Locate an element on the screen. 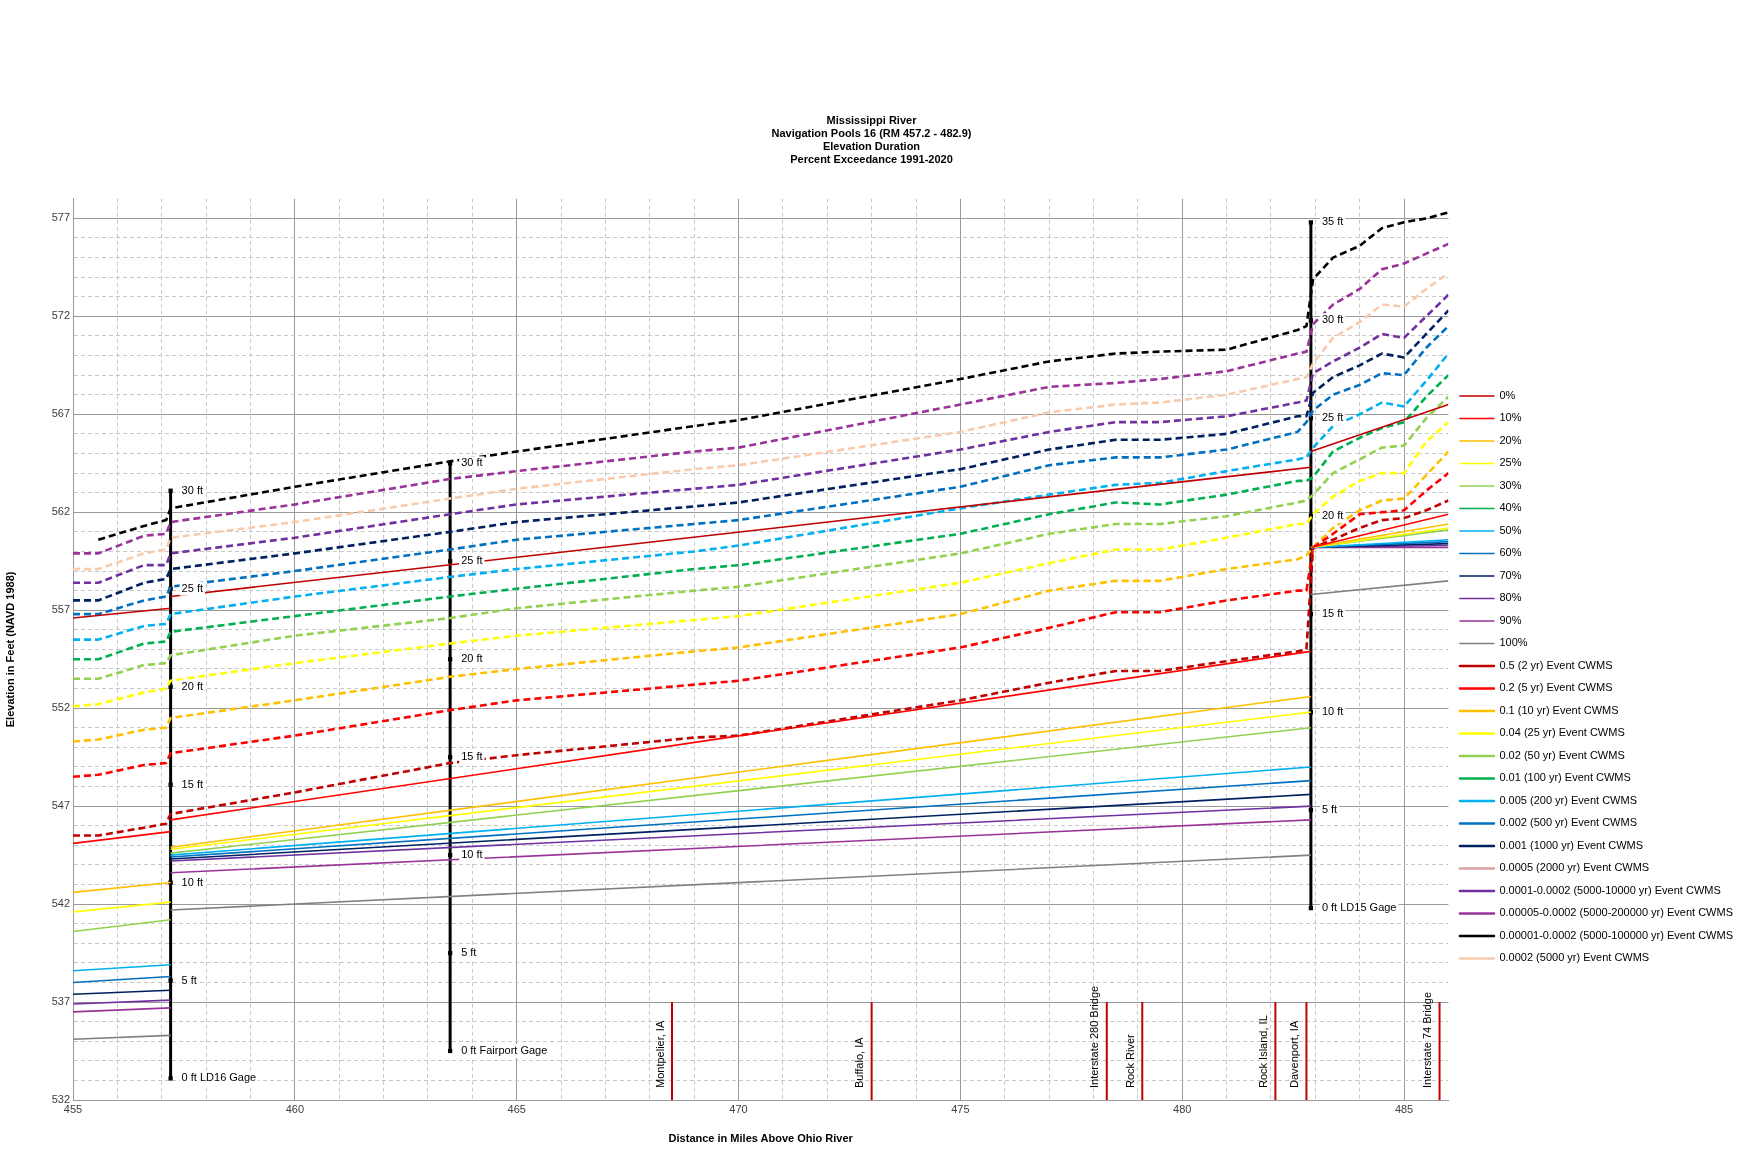  legend-label: 0.001 (1000 yr) Event CWMS is located at coordinates (1571, 844).